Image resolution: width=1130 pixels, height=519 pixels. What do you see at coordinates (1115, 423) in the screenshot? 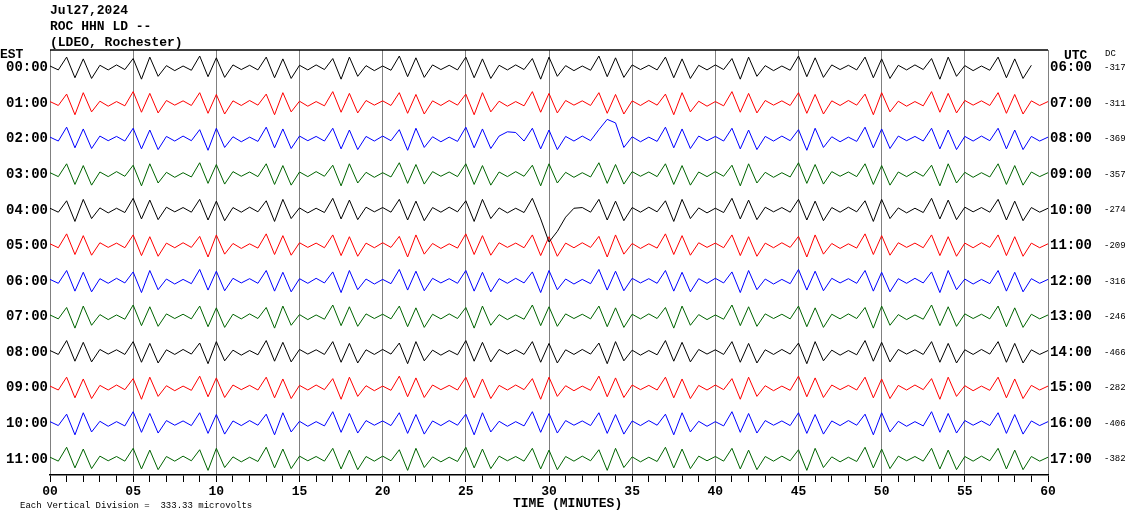
I see `text: -406` at bounding box center [1115, 423].